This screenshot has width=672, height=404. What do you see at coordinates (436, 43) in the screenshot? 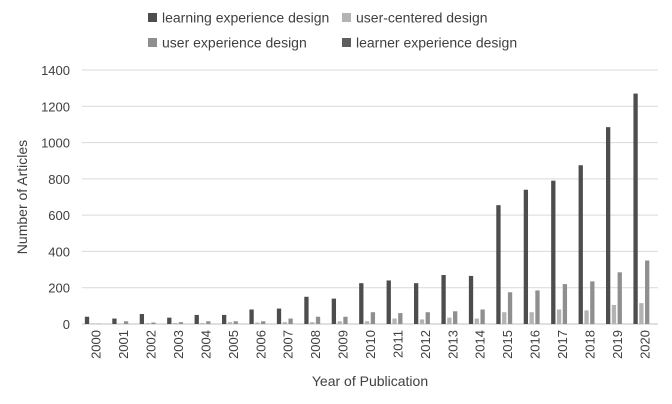
I see `legend-label: learner experience design` at bounding box center [436, 43].